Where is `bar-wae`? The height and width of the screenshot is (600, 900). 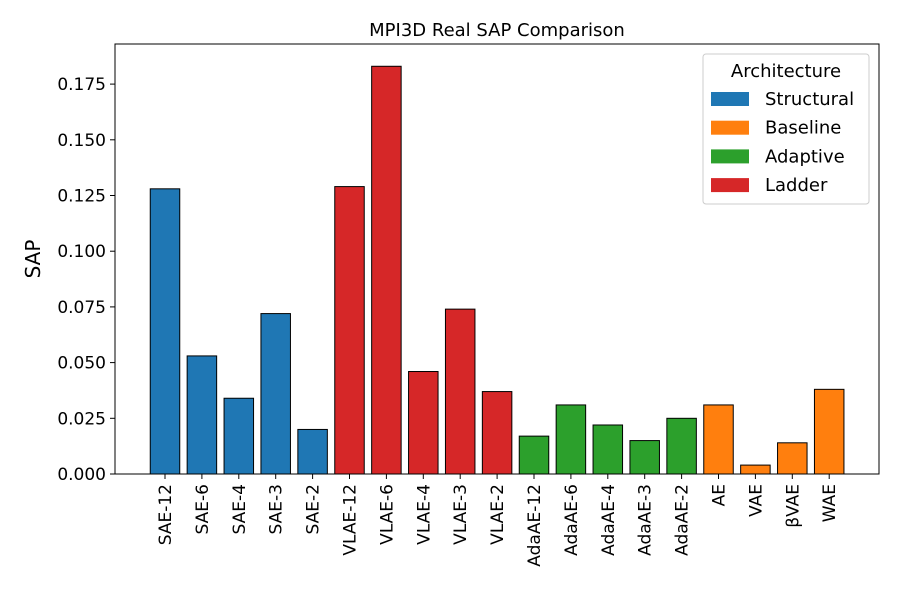
bar-wae is located at coordinates (829, 431).